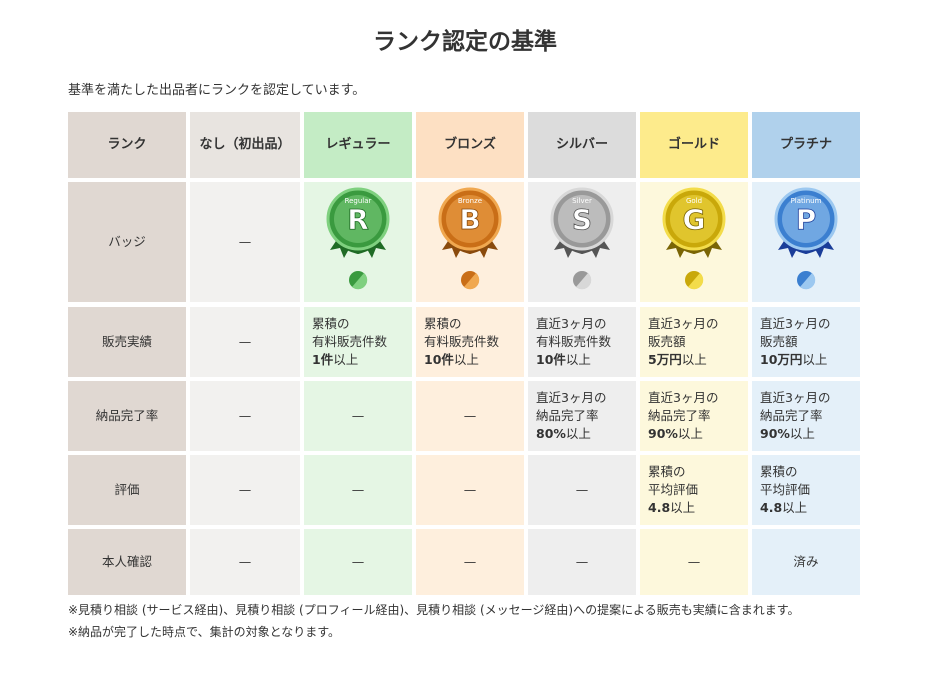 This screenshot has height=680, width=930. What do you see at coordinates (358, 242) in the screenshot?
I see `badge-cell: Regular R` at bounding box center [358, 242].